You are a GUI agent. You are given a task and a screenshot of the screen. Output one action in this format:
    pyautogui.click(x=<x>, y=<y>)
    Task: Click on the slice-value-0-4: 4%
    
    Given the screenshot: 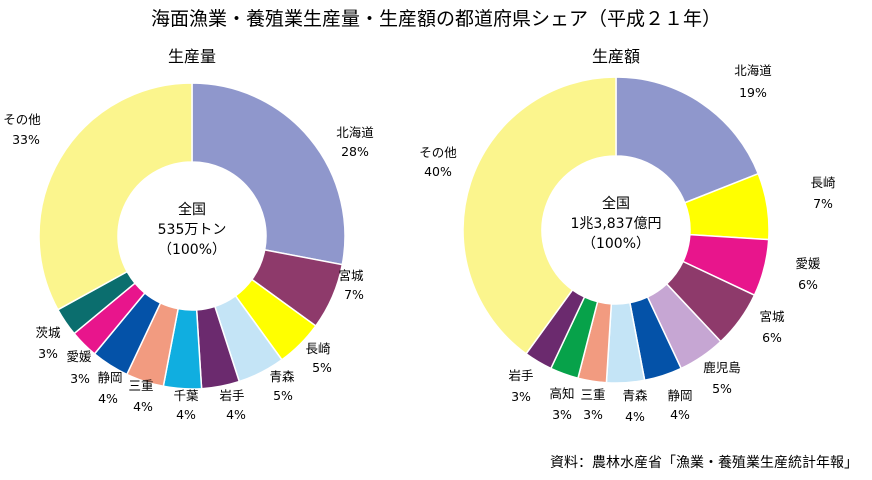 What is the action you would take?
    pyautogui.click(x=236, y=414)
    